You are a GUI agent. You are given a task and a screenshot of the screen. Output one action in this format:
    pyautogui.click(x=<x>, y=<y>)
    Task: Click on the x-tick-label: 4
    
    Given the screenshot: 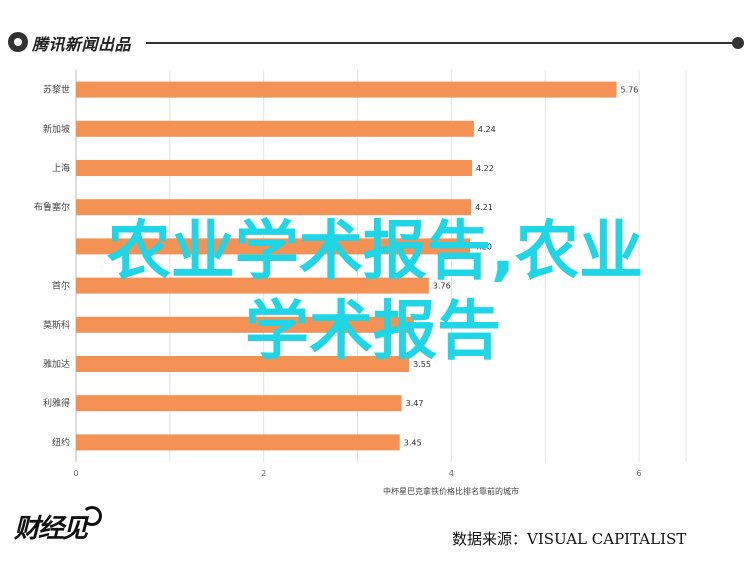 What is the action you would take?
    pyautogui.click(x=451, y=473)
    